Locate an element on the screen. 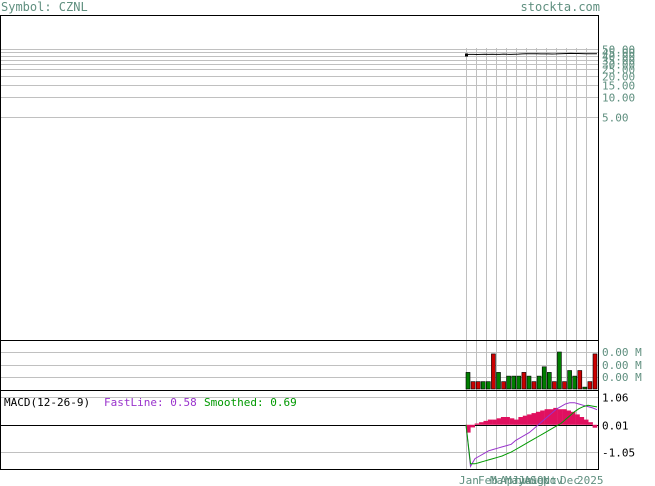  macd-fastline-label: FastLine: 0.58 is located at coordinates (150, 402).